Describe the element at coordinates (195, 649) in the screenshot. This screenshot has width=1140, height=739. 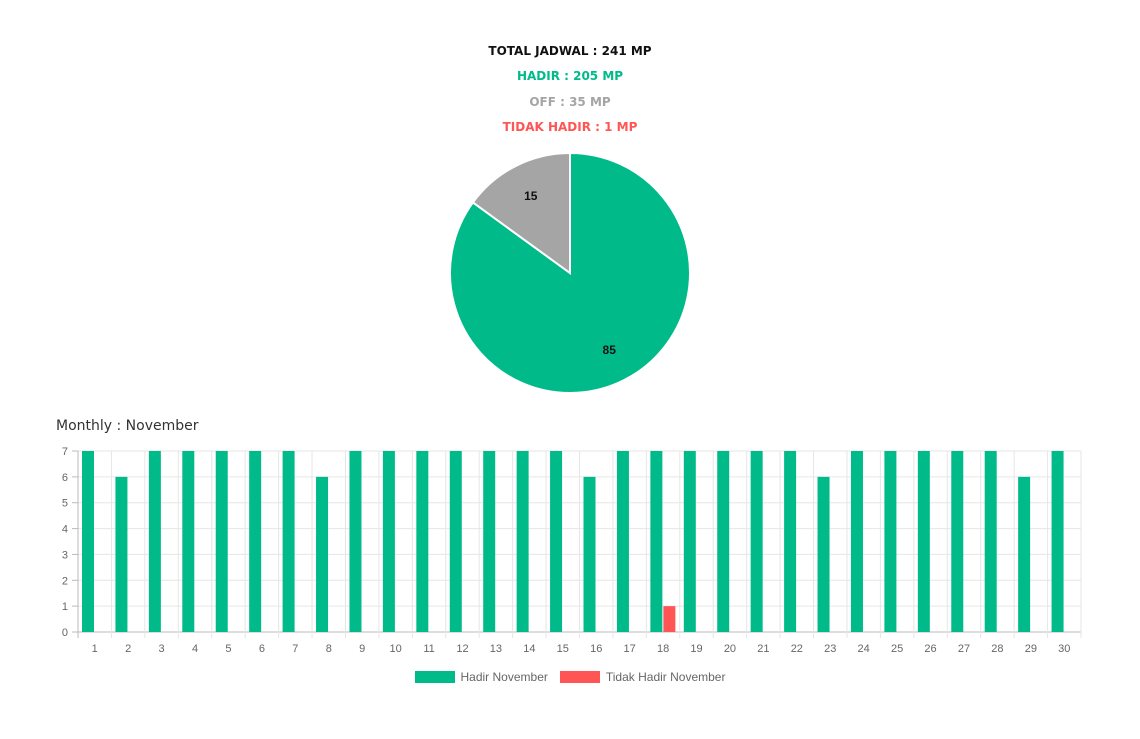
I see `x-tick-label: 4` at that location.